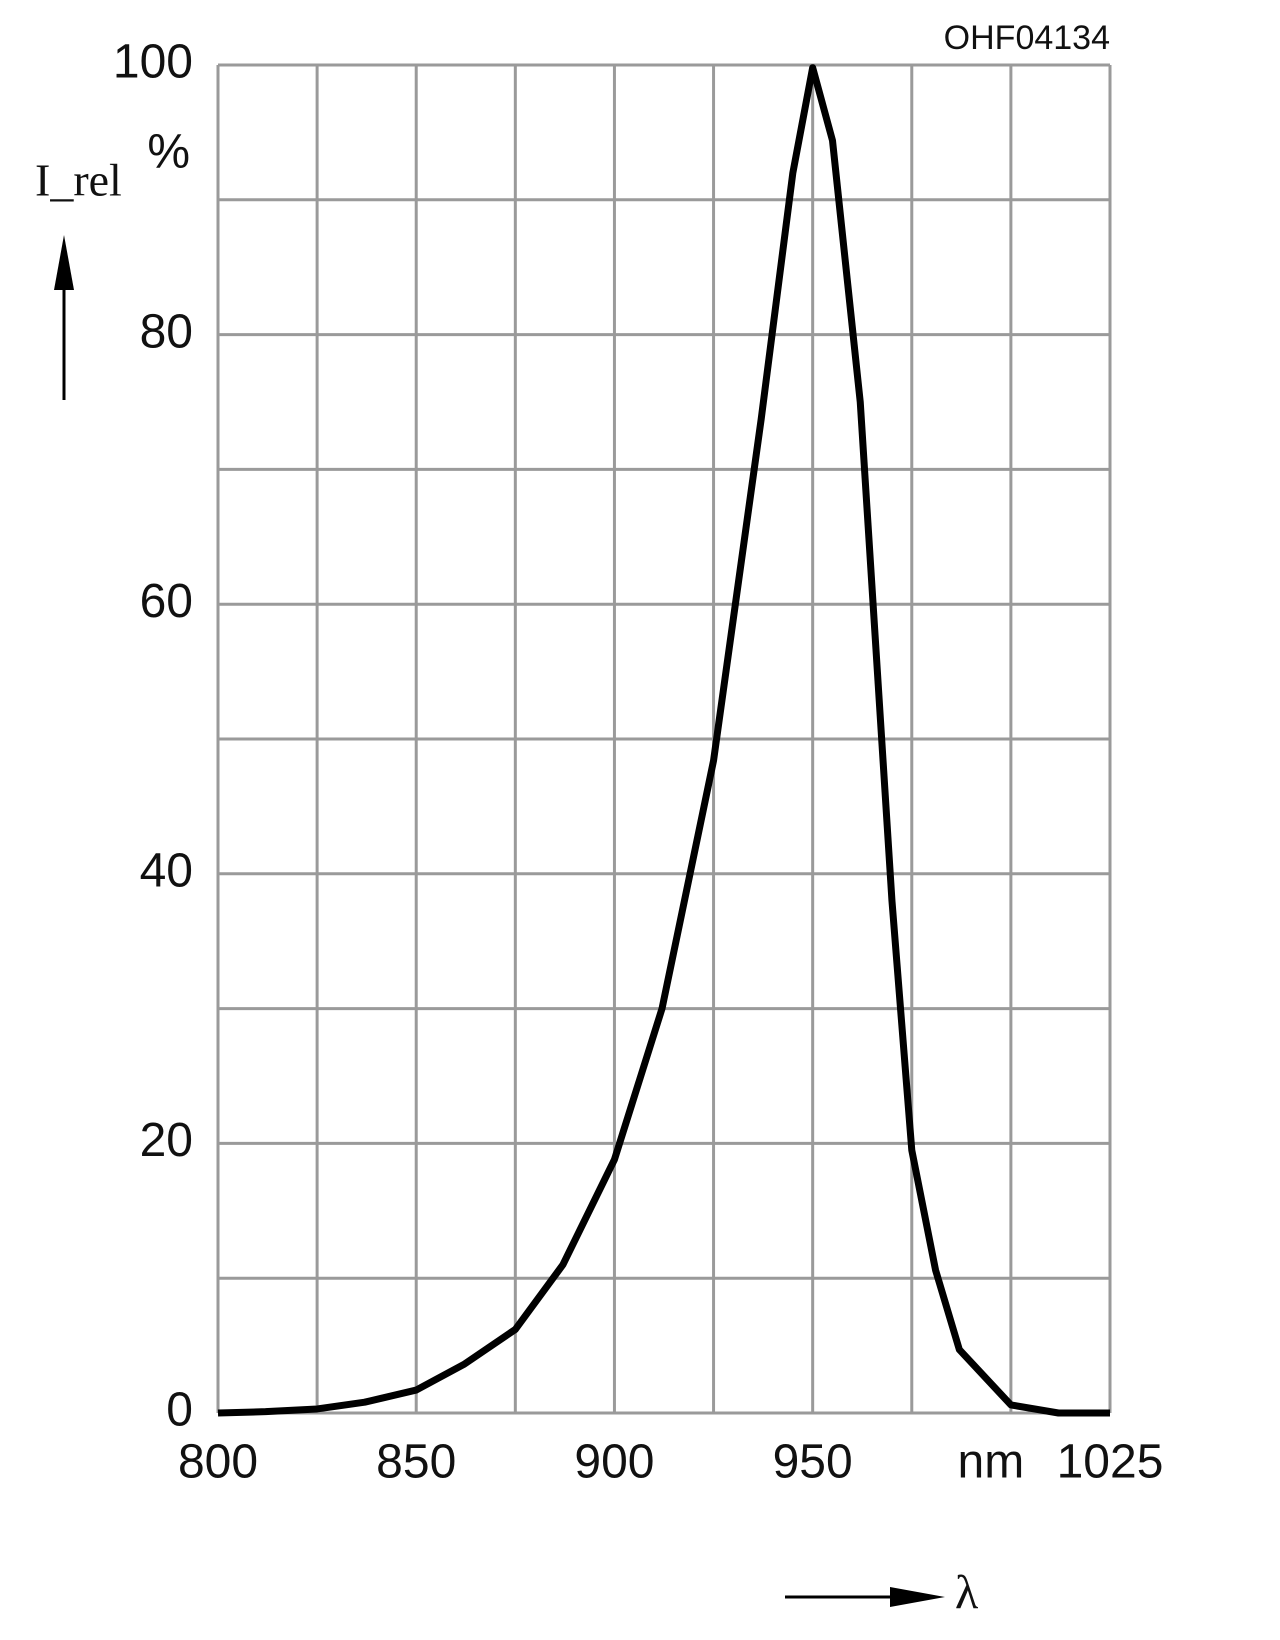  Describe the element at coordinates (967, 1592) in the screenshot. I see `x-axis-label: λ` at that location.